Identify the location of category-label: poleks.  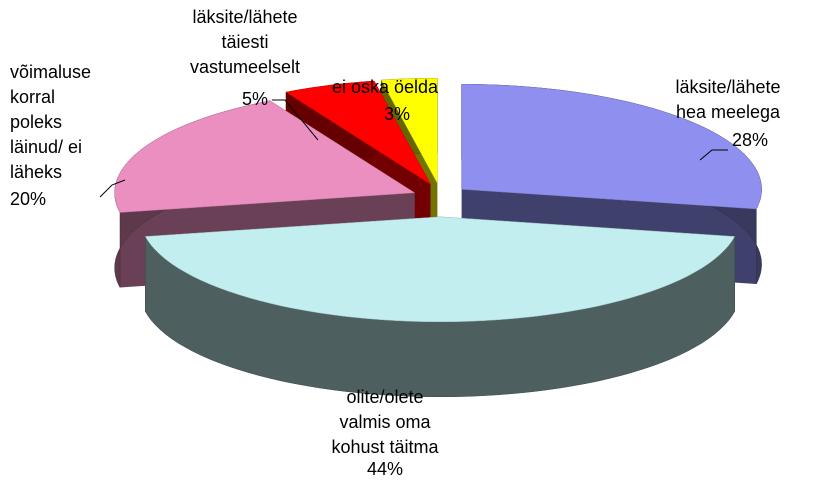
(36, 122).